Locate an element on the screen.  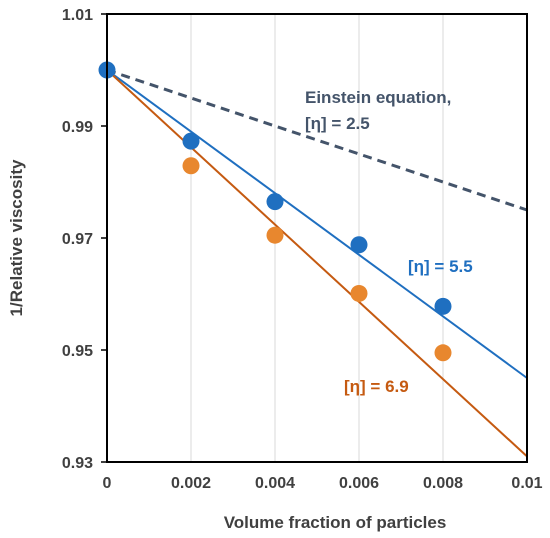
x-tick-label: 0.01 is located at coordinates (526, 483).